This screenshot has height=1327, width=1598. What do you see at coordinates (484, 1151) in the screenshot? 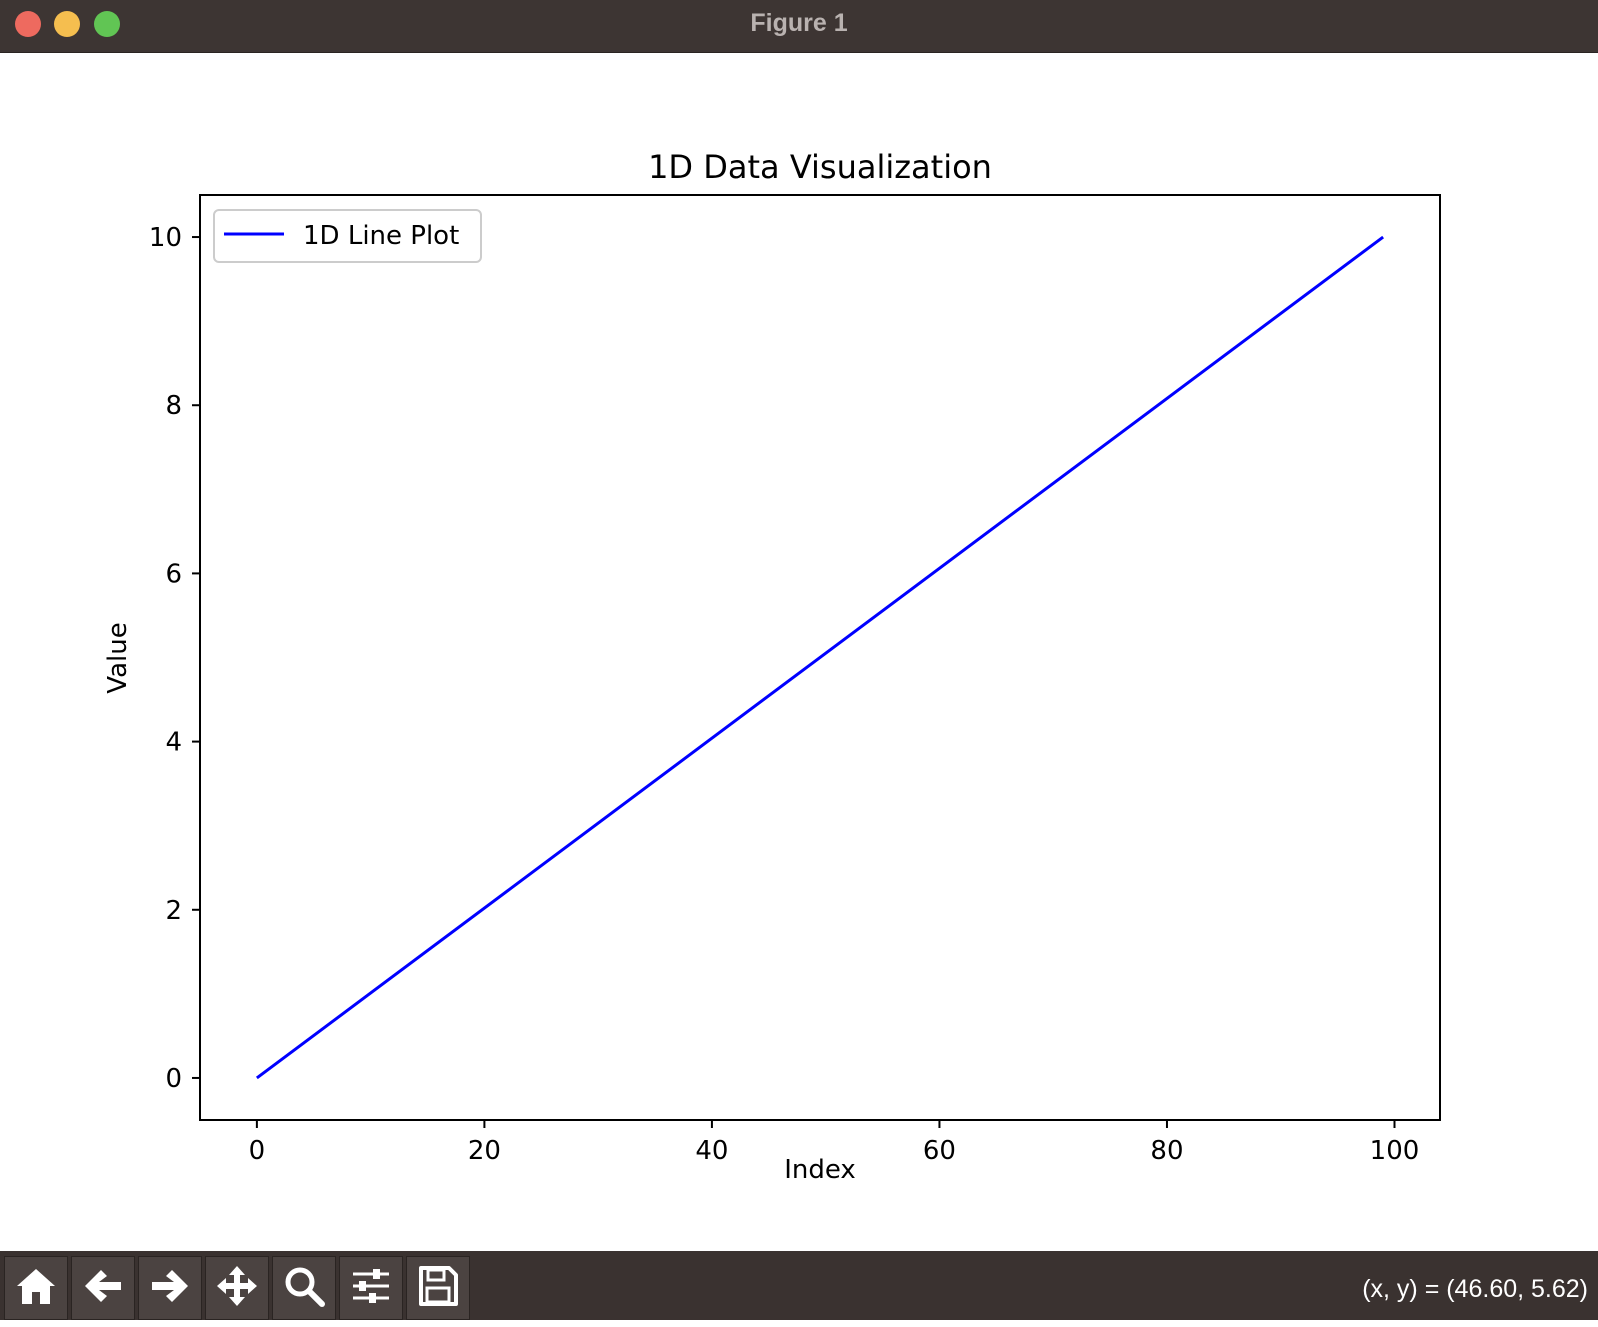
I see `x-tick-label: 20` at bounding box center [484, 1151].